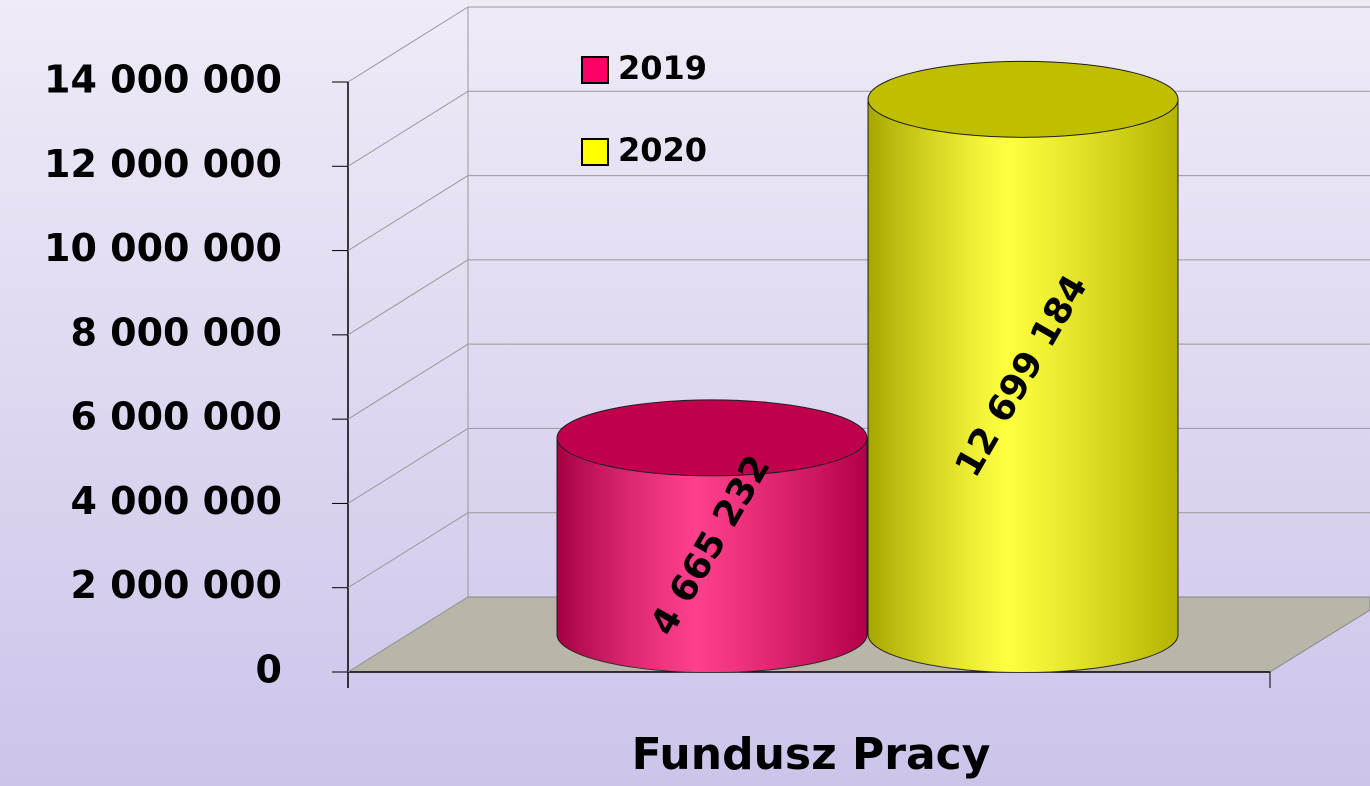 This screenshot has height=786, width=1370. Describe the element at coordinates (163, 80) in the screenshot. I see `y-tick-label: 14 000 000` at that location.